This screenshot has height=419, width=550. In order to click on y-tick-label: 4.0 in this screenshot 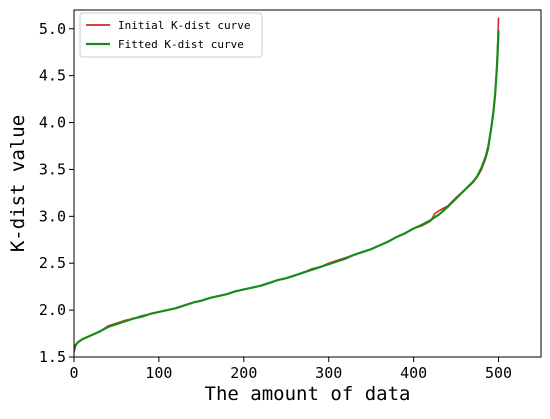, I will do `click(52, 123)`.